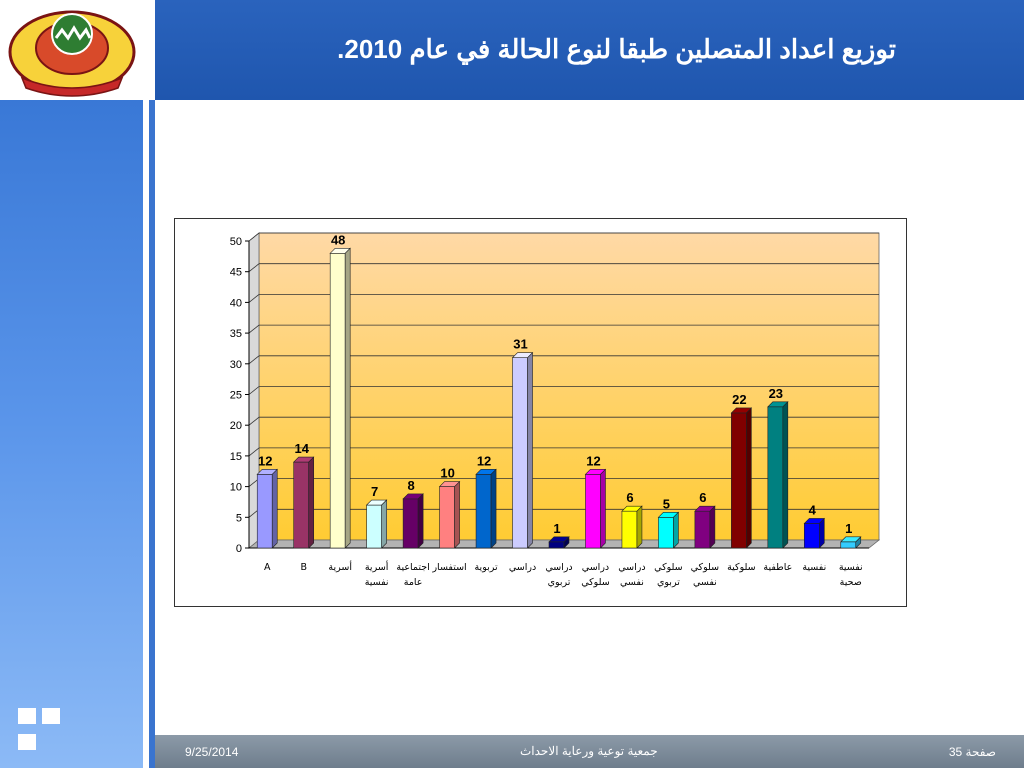 Image resolution: width=1024 pixels, height=768 pixels. What do you see at coordinates (813, 509) in the screenshot?
I see `data-label: 4` at bounding box center [813, 509].